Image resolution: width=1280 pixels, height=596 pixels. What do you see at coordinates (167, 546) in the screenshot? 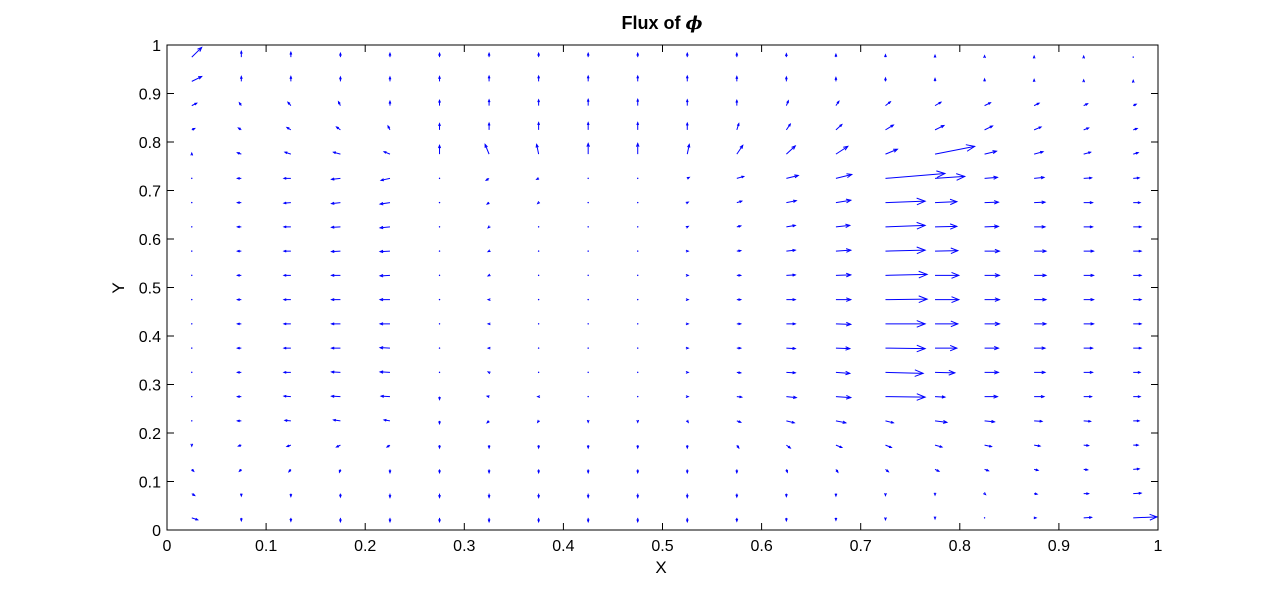
I see `x-tick-label: 0` at bounding box center [167, 546].